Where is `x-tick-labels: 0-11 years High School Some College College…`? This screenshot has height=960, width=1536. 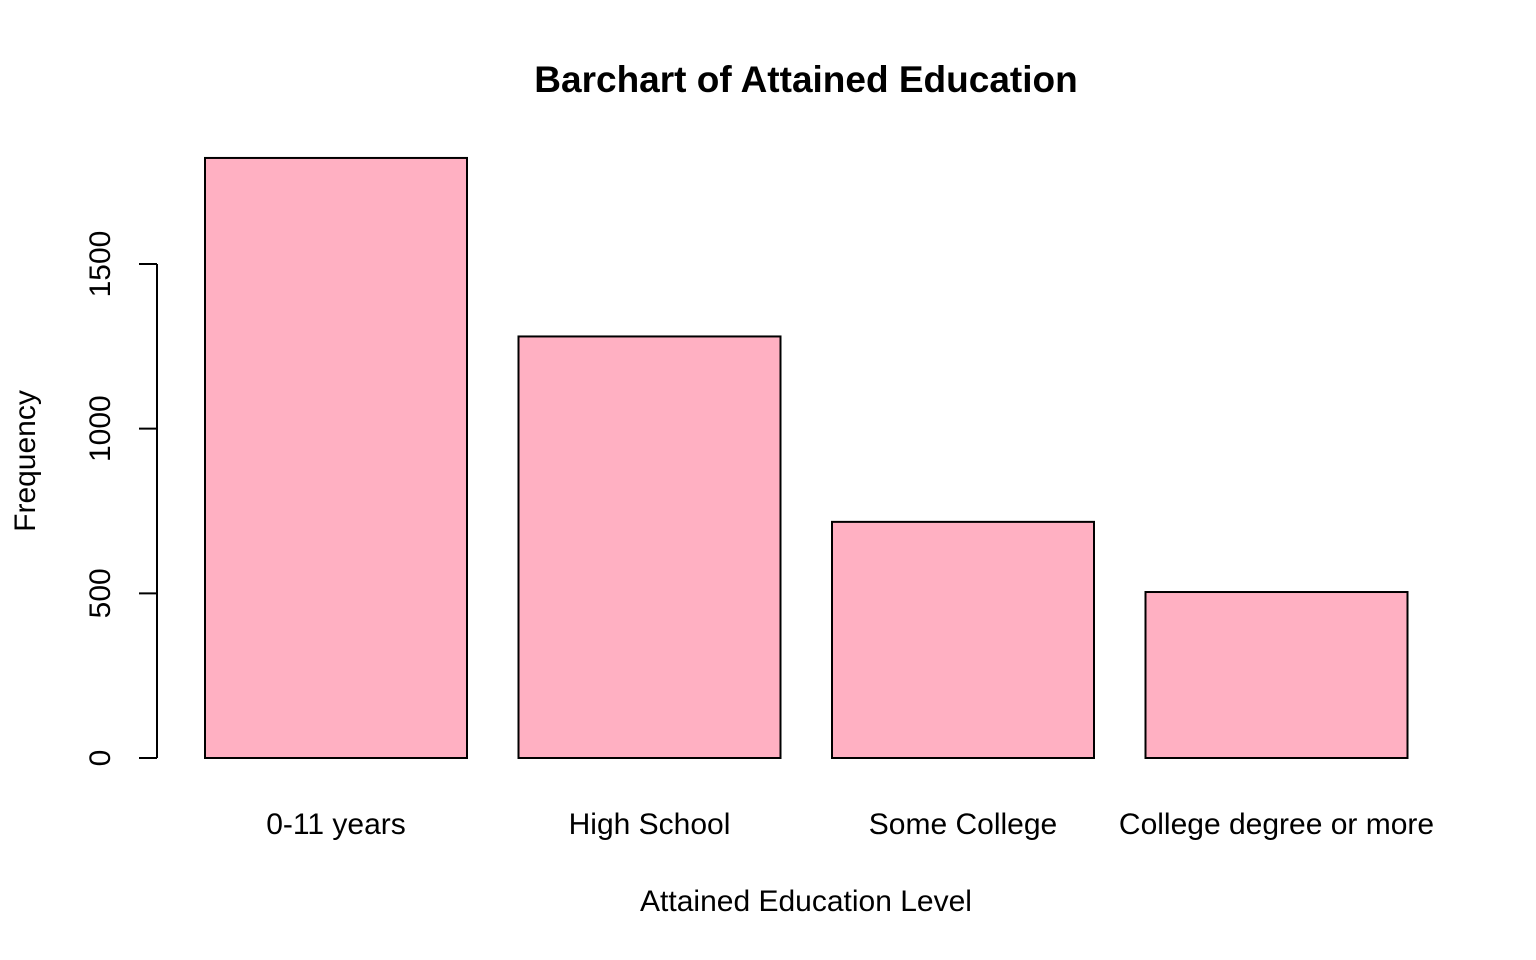 x-tick-labels: 0-11 years High School Some College College… is located at coordinates (850, 824).